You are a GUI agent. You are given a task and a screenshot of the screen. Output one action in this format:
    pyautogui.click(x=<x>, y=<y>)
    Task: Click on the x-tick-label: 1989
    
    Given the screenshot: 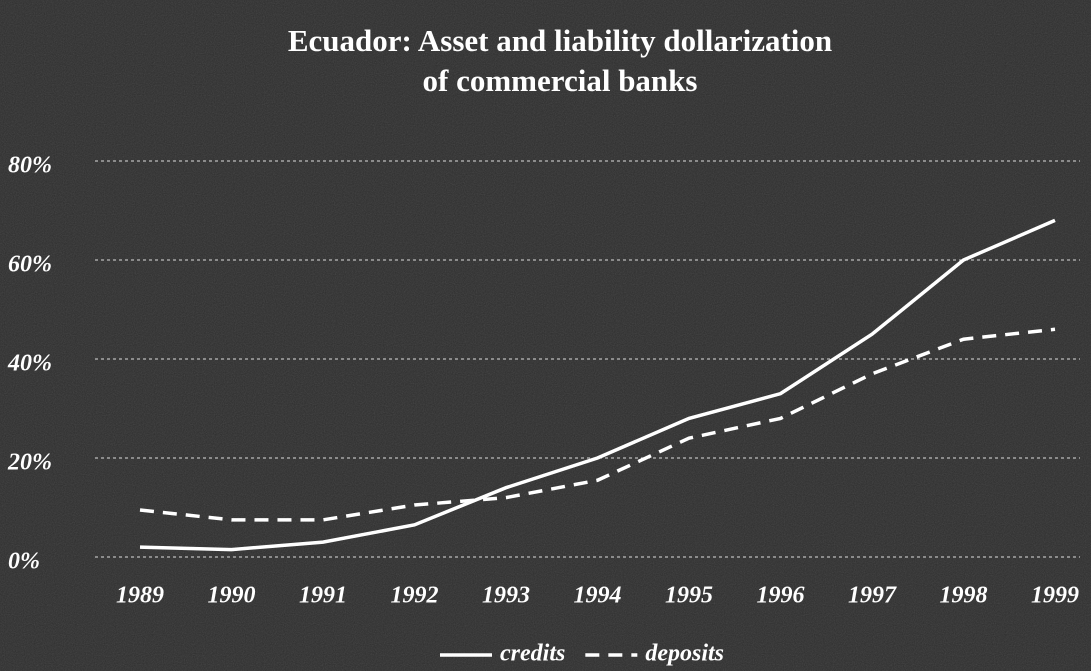 What is the action you would take?
    pyautogui.click(x=140, y=596)
    